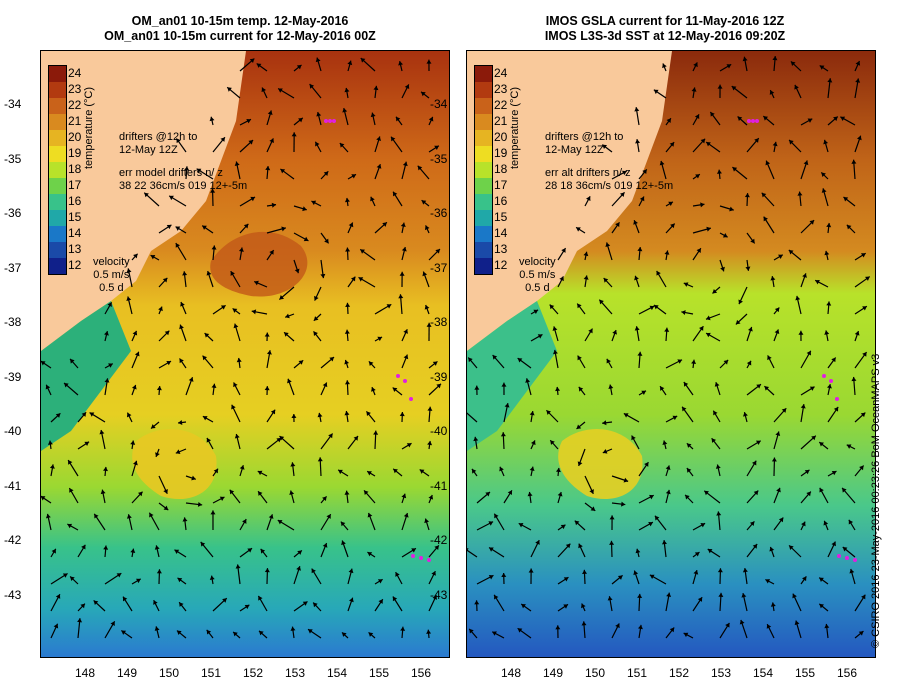  I want to click on colorbar-tick-label: 23, so click(501, 89).